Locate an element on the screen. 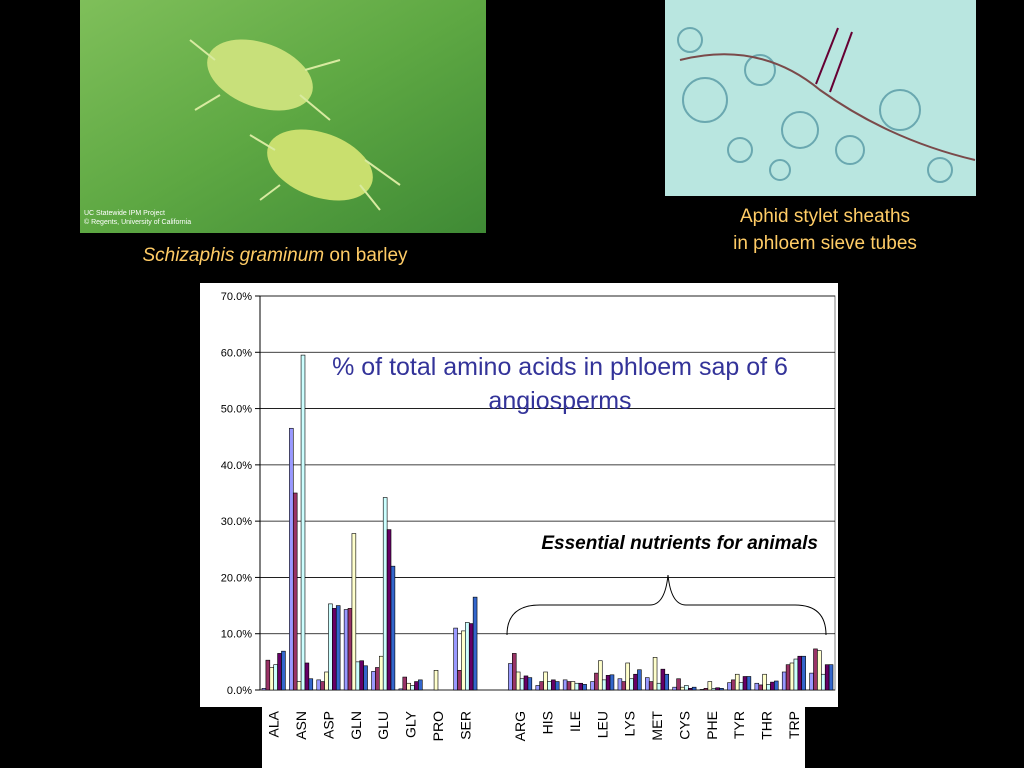 Image resolution: width=1024 pixels, height=768 pixels. annotation: Essential nutrients for animals is located at coordinates (679, 543).